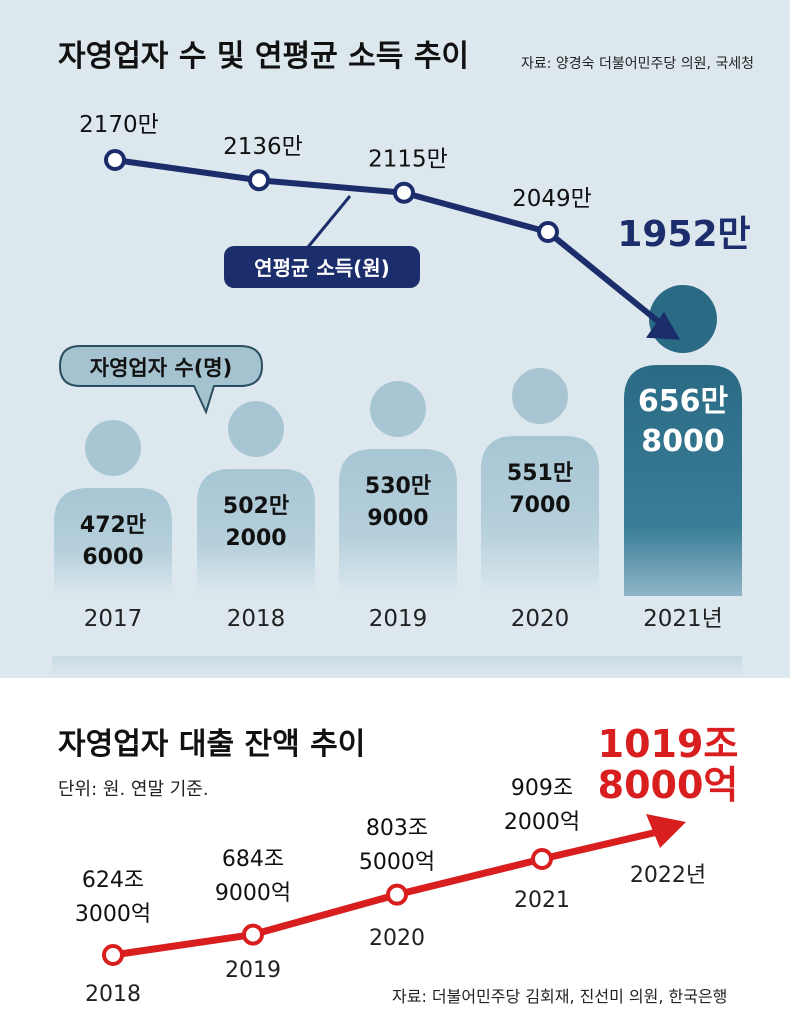 This screenshot has height=1034, width=804. I want to click on worker-count-legend-bubble, so click(161, 380).